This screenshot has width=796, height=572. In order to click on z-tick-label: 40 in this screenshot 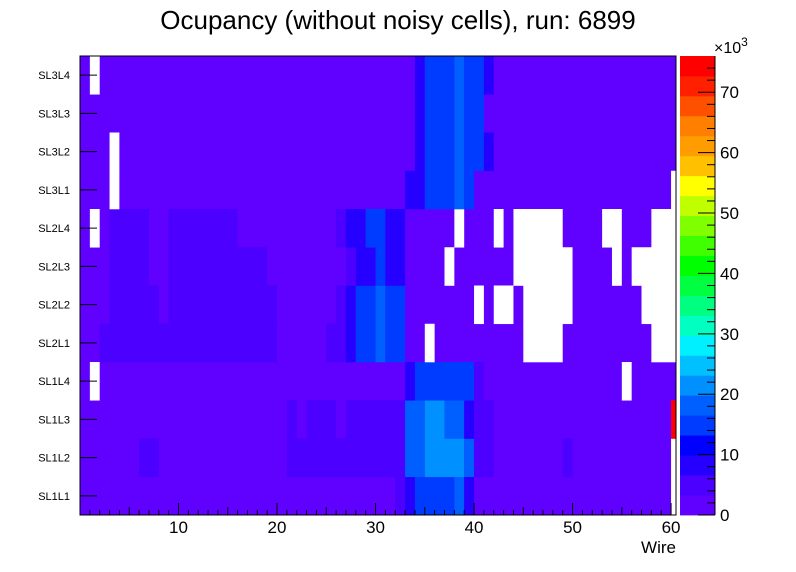, I will do `click(729, 273)`.